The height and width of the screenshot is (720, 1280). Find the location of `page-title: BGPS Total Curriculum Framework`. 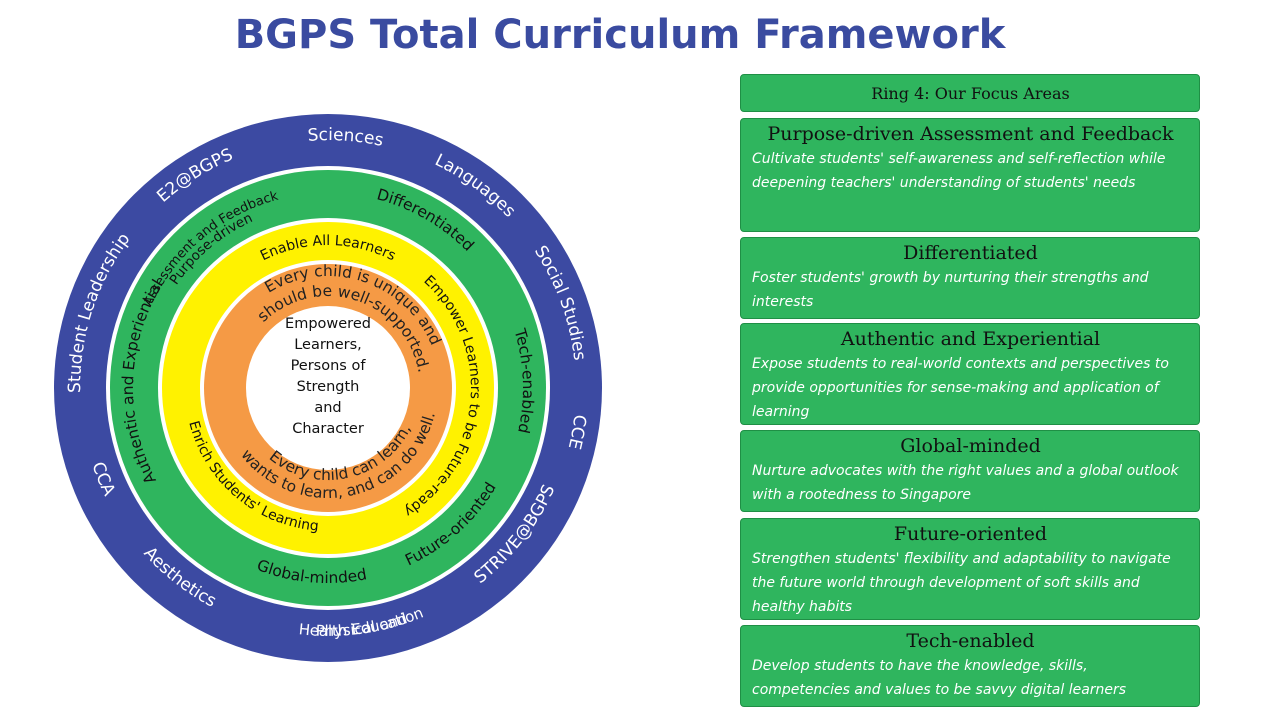

page-title: BGPS Total Curriculum Framework is located at coordinates (620, 35).